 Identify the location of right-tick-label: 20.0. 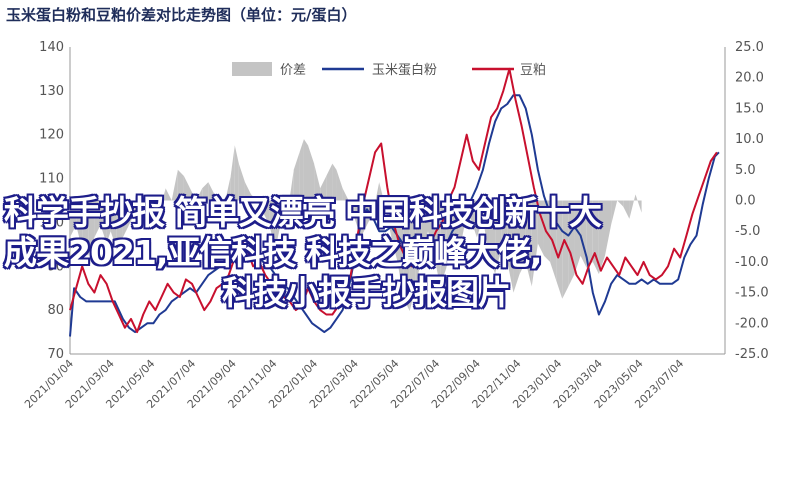
(749, 78).